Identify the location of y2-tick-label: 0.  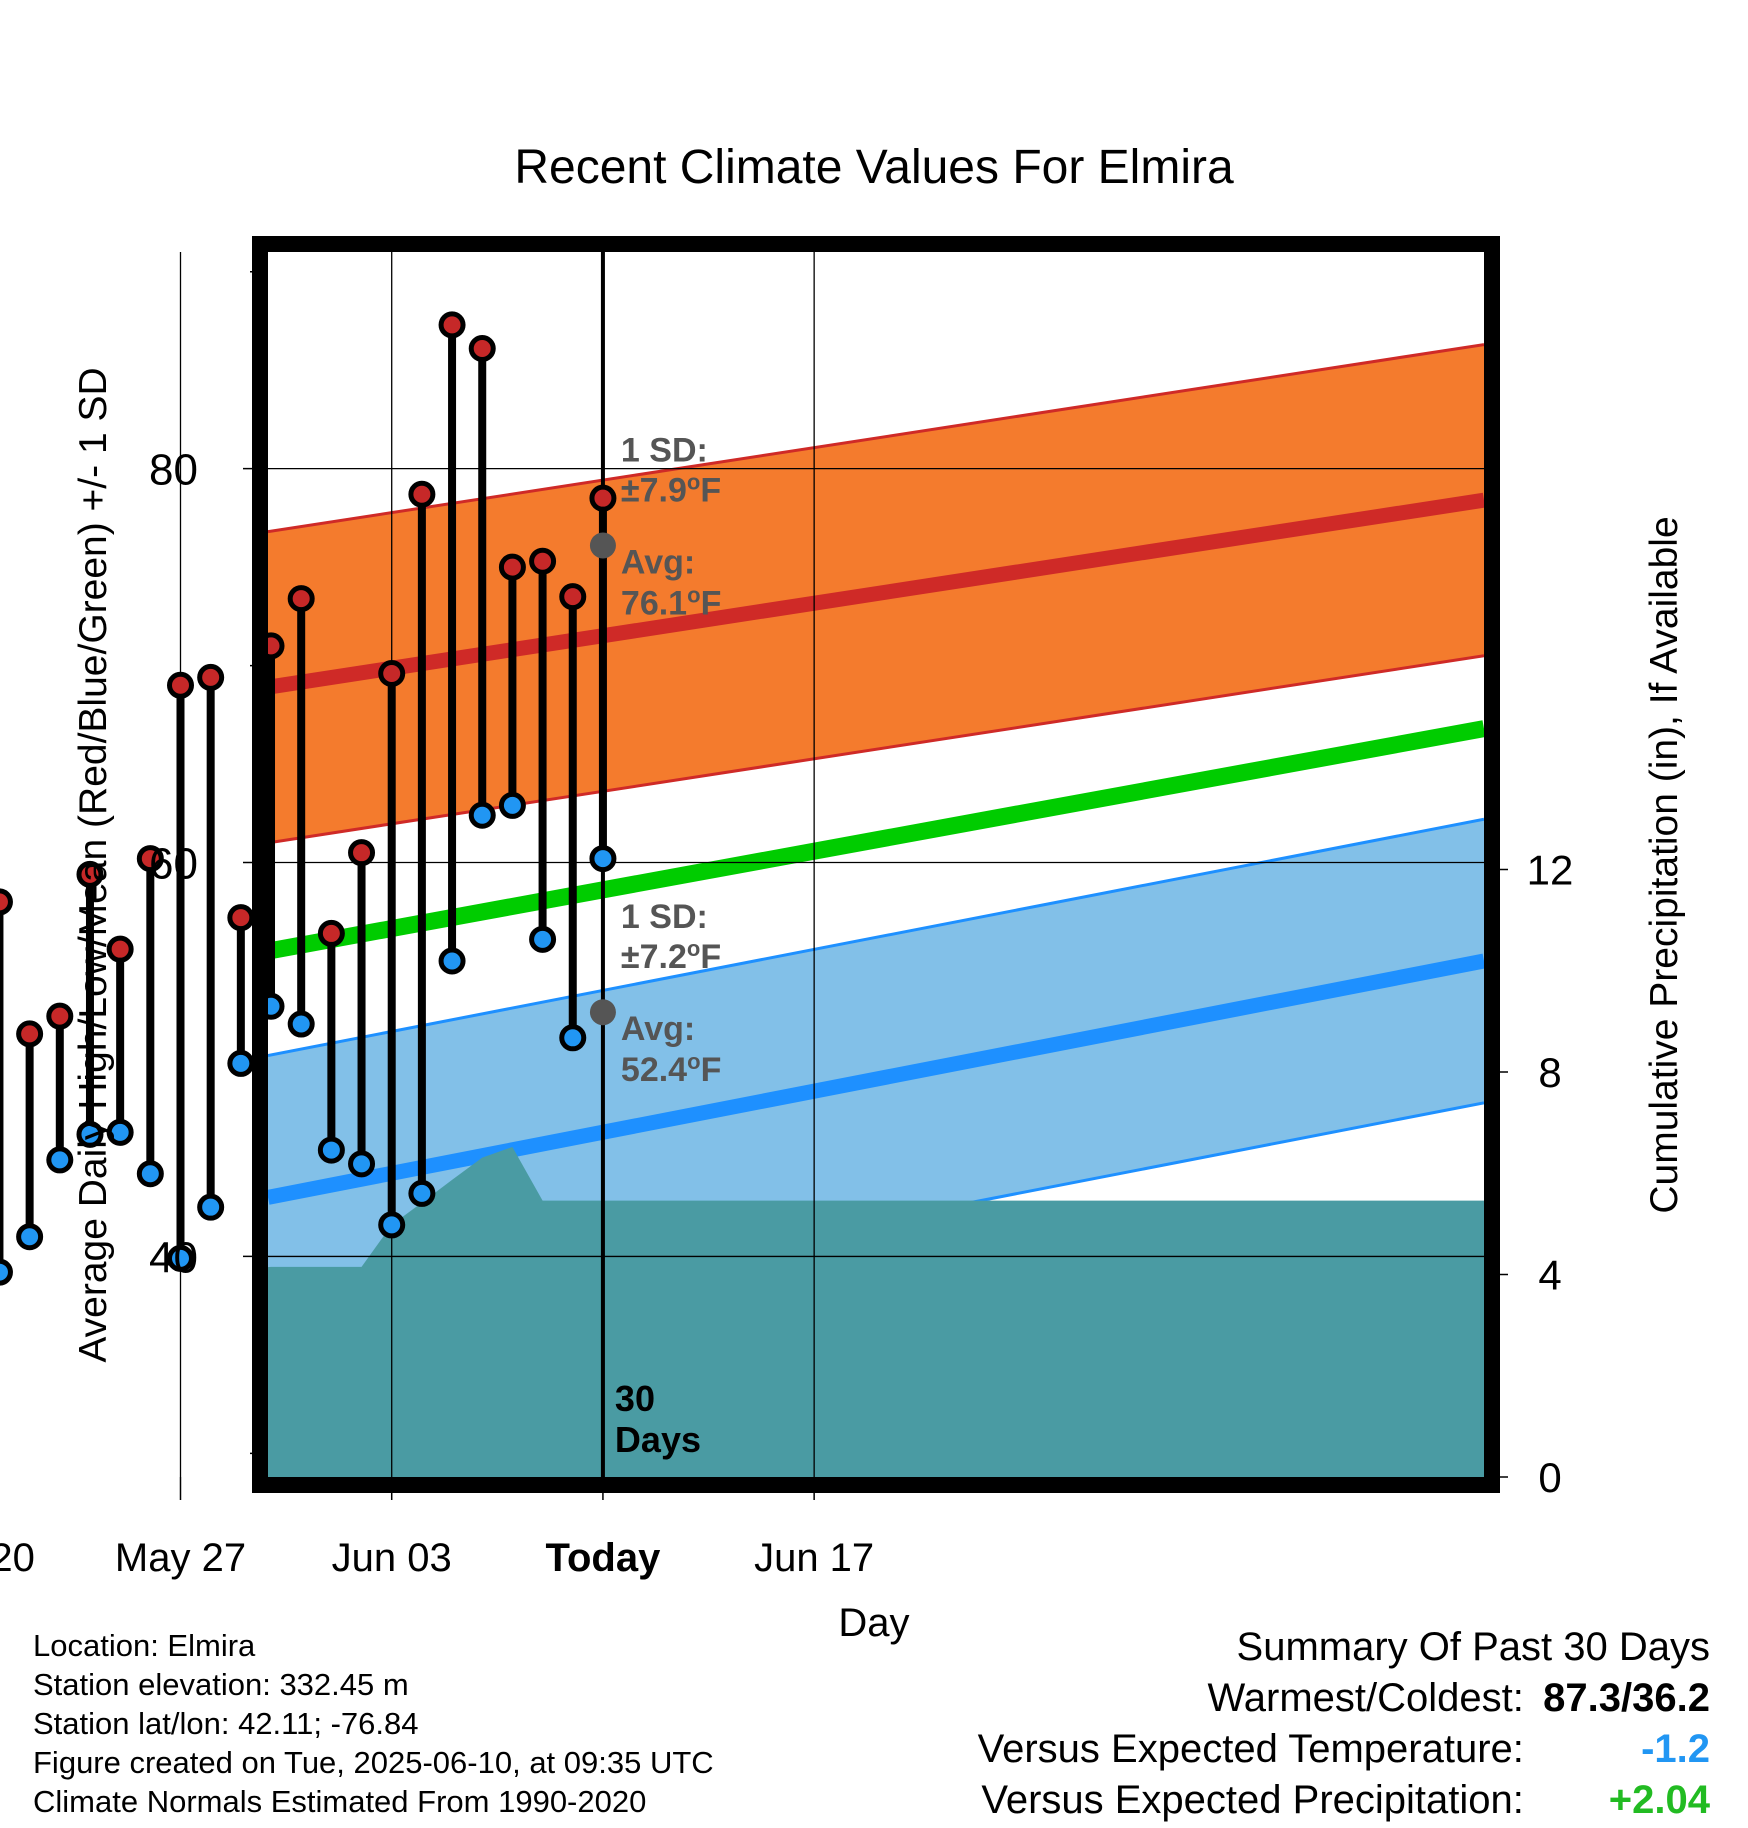
(1549, 1477).